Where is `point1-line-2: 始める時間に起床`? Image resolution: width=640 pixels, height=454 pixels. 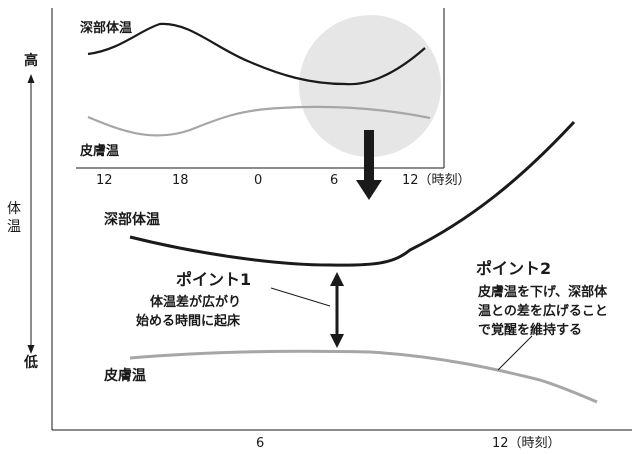
point1-line-2: 始める時間に起床 is located at coordinates (188, 321).